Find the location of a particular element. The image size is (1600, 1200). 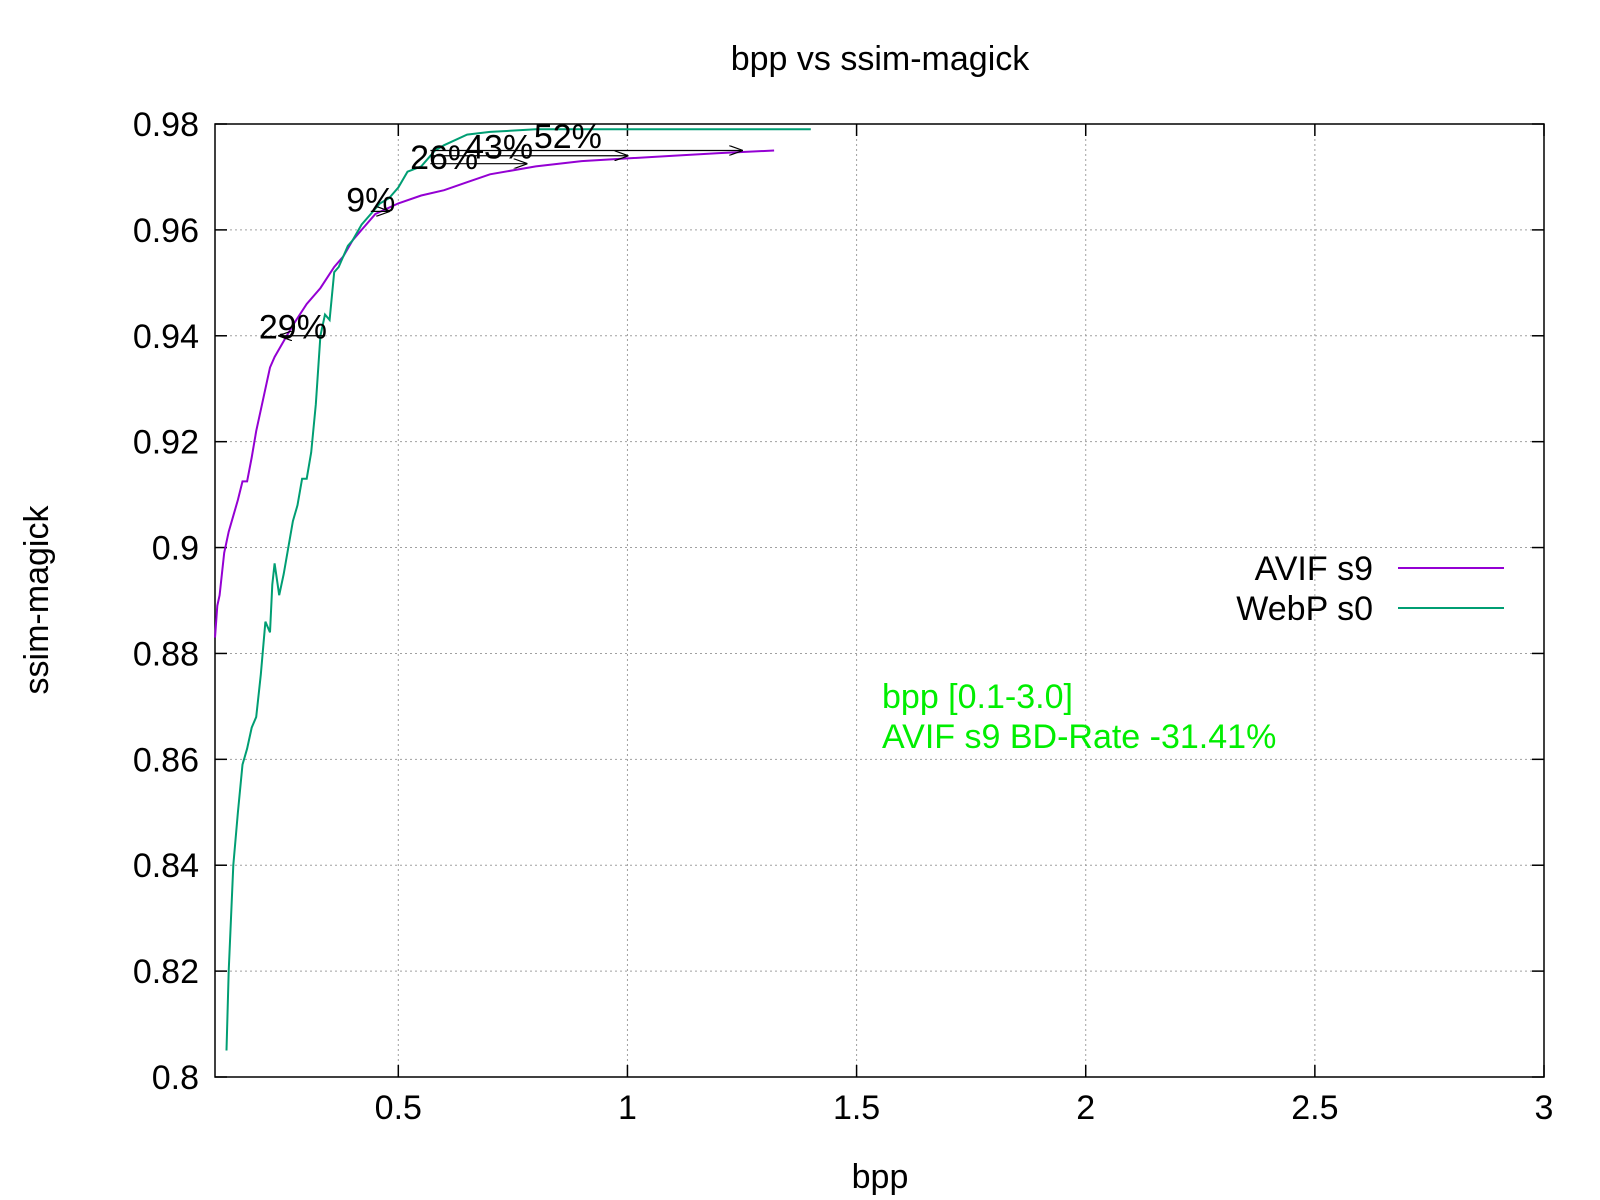

bd-rate-label: 43% is located at coordinates (499, 147).